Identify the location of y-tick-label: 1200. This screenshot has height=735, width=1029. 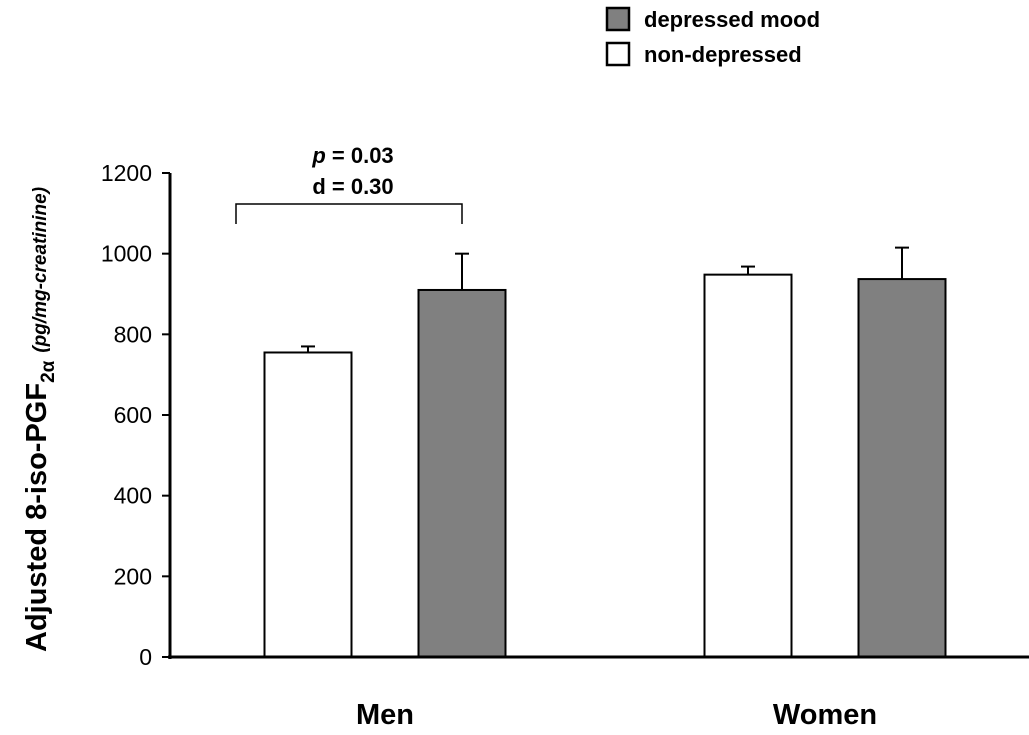
(126, 173).